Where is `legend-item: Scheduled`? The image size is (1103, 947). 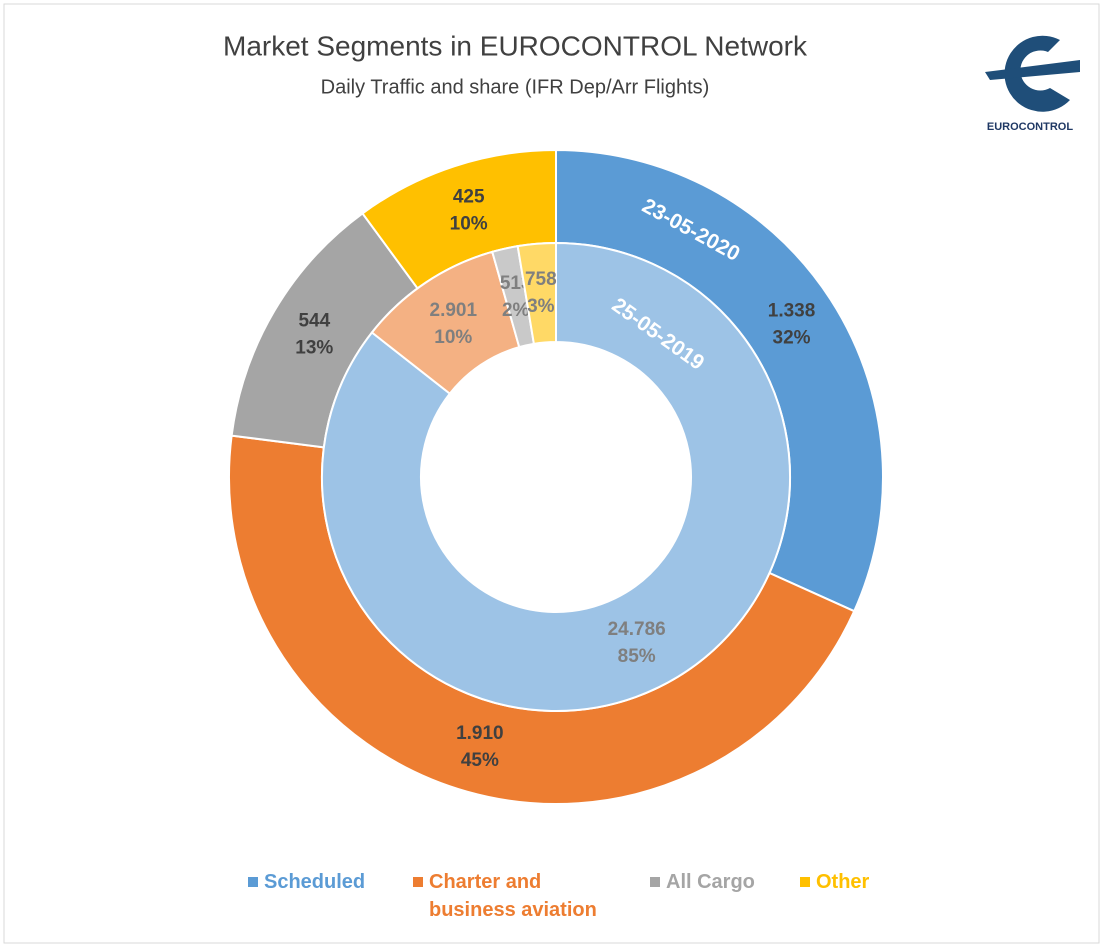 legend-item: Scheduled is located at coordinates (323, 882).